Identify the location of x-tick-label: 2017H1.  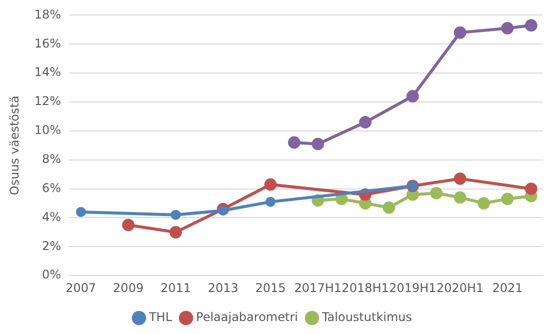
(318, 287).